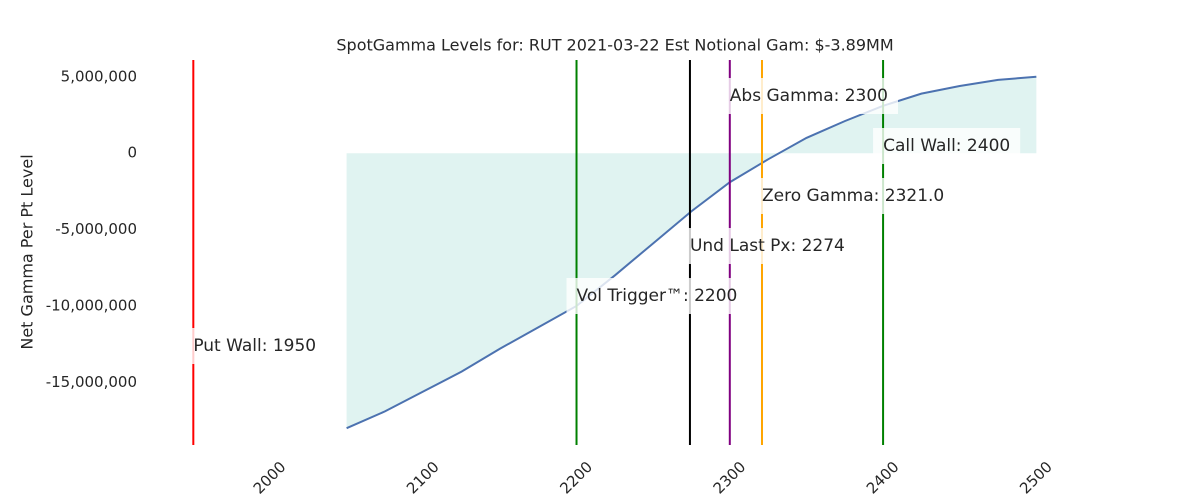 The width and height of the screenshot is (1200, 500). What do you see at coordinates (270, 478) in the screenshot?
I see `x-tick-label: 2000` at bounding box center [270, 478].